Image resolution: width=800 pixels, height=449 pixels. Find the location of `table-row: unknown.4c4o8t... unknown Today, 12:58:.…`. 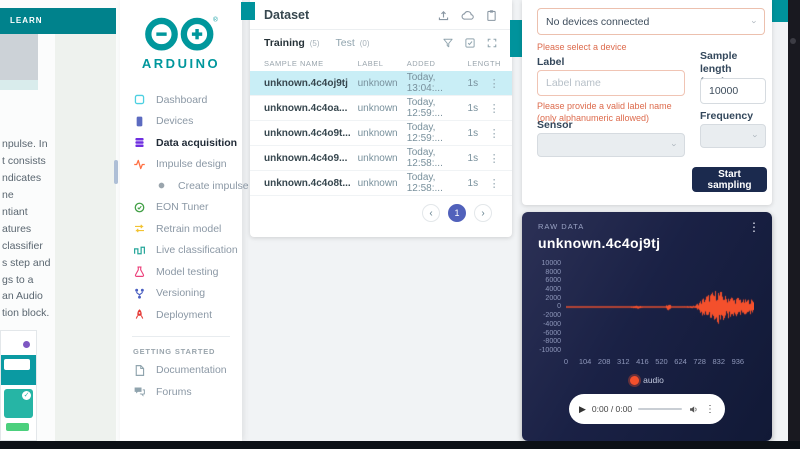

table-row: unknown.4c4o8t... unknown Today, 12:58:.… is located at coordinates (381, 184).